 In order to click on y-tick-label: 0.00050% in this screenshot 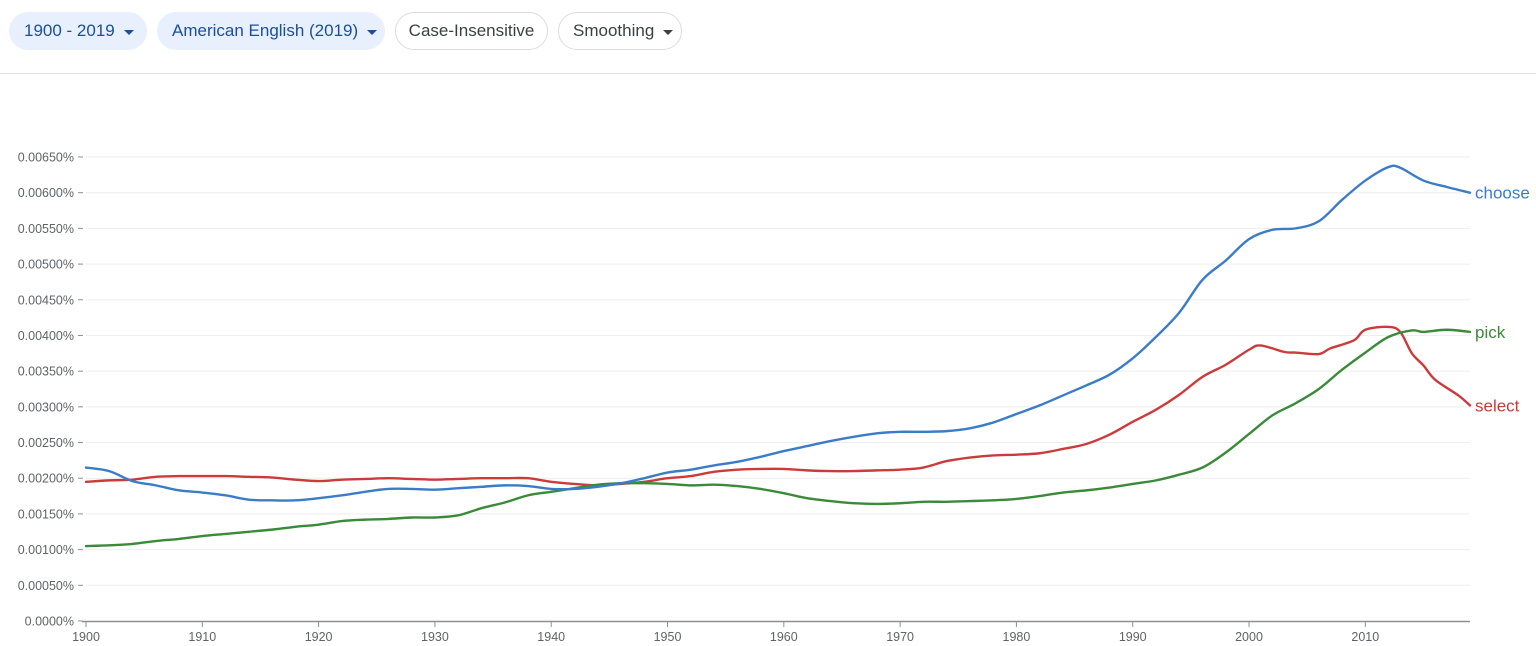, I will do `click(46, 586)`.